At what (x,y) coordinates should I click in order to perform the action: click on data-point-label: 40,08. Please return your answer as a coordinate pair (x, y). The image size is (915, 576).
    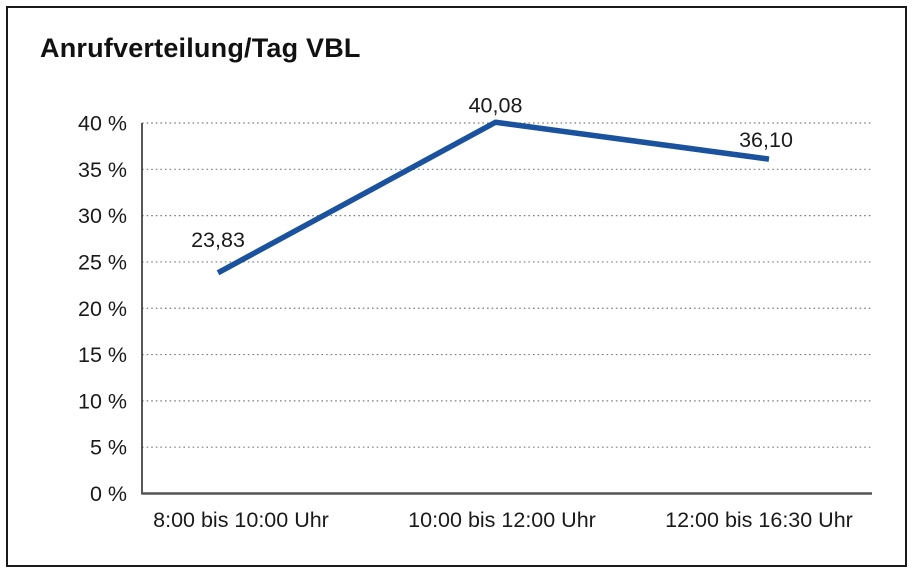
    Looking at the image, I should click on (496, 105).